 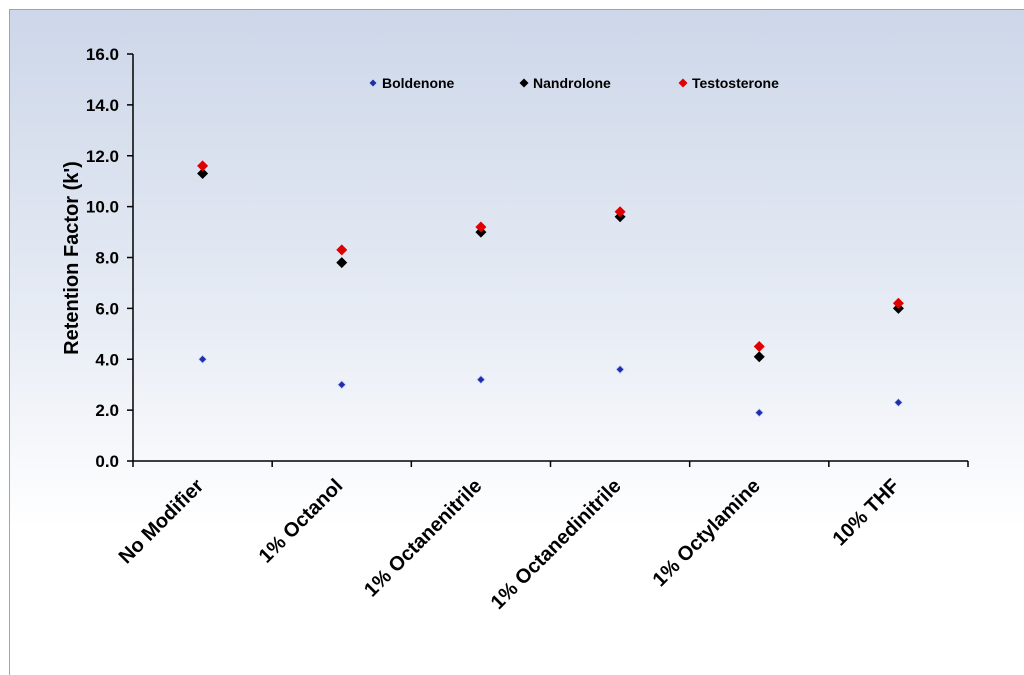 I want to click on x-category-label: 1% Octanol, so click(x=301, y=521).